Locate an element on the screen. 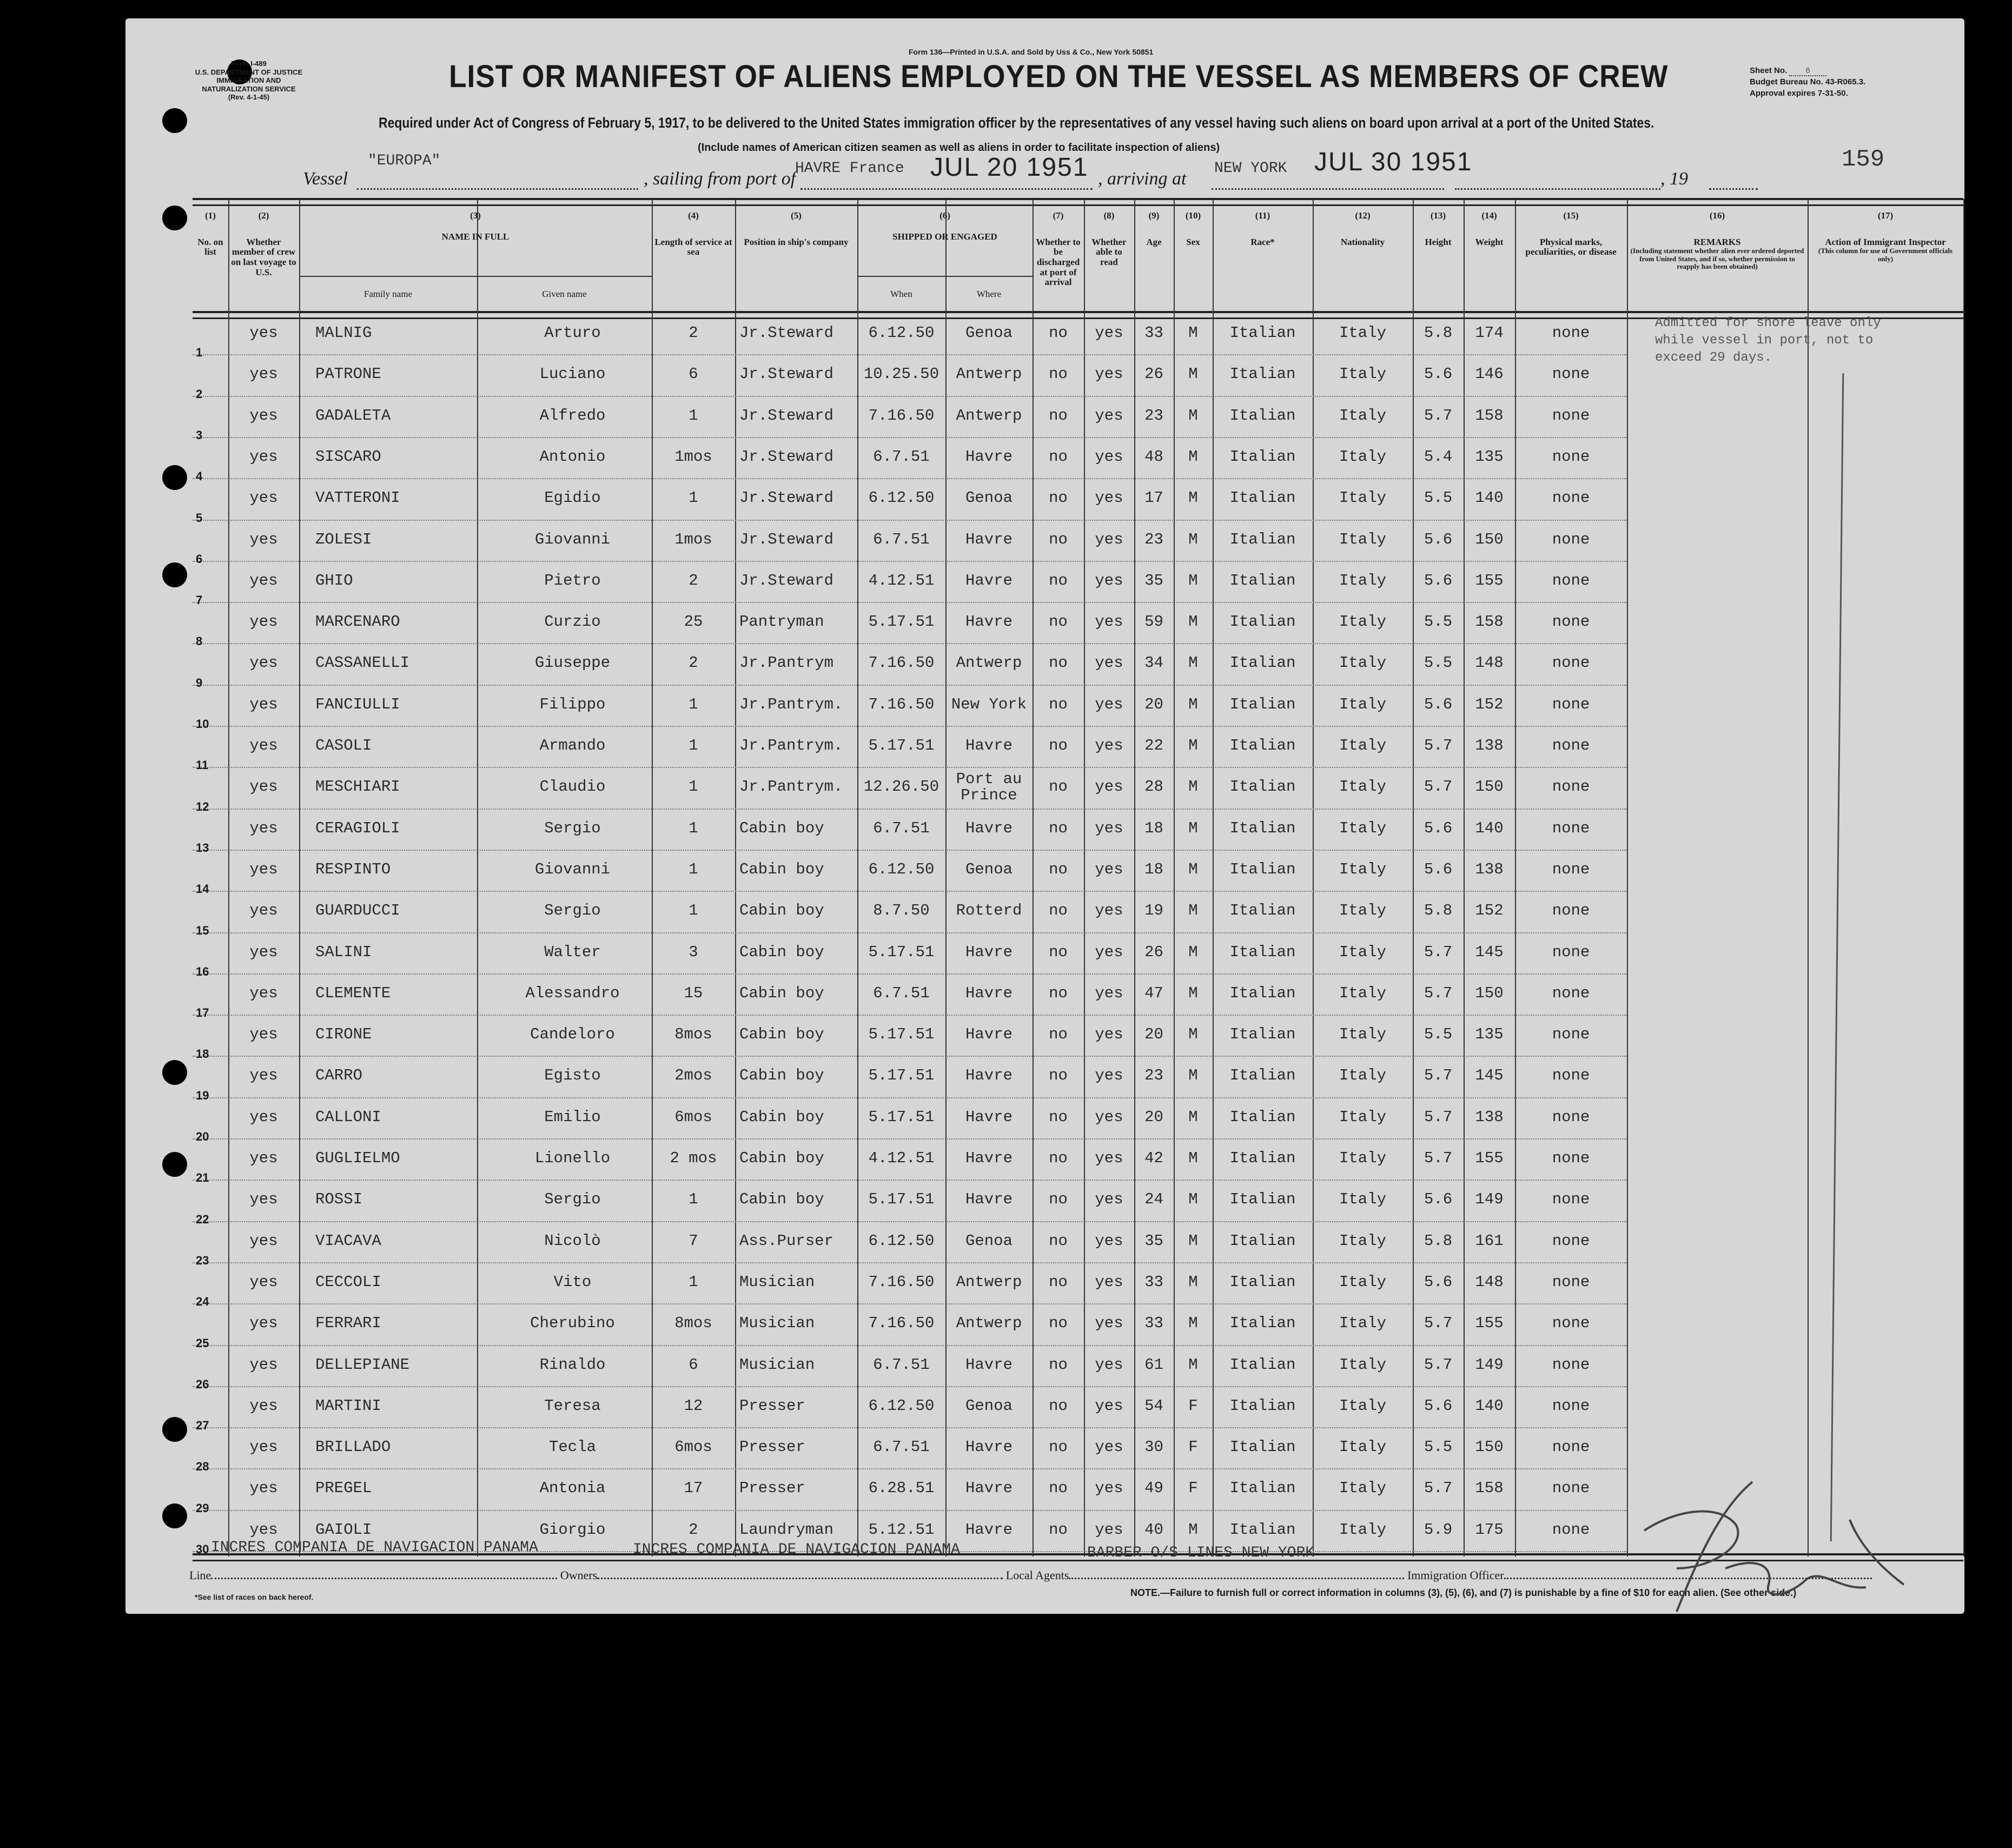 Image resolution: width=2012 pixels, height=1848 pixels. cell-position: Ass.Purser is located at coordinates (787, 1240).